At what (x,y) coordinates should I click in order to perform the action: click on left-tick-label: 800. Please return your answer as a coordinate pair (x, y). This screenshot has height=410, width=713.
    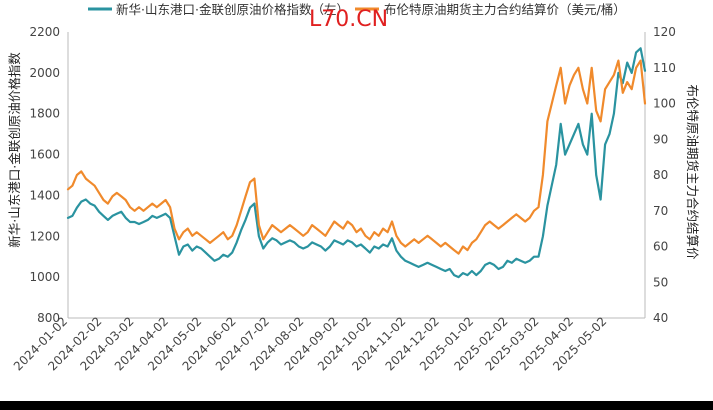
    Looking at the image, I should click on (48, 318).